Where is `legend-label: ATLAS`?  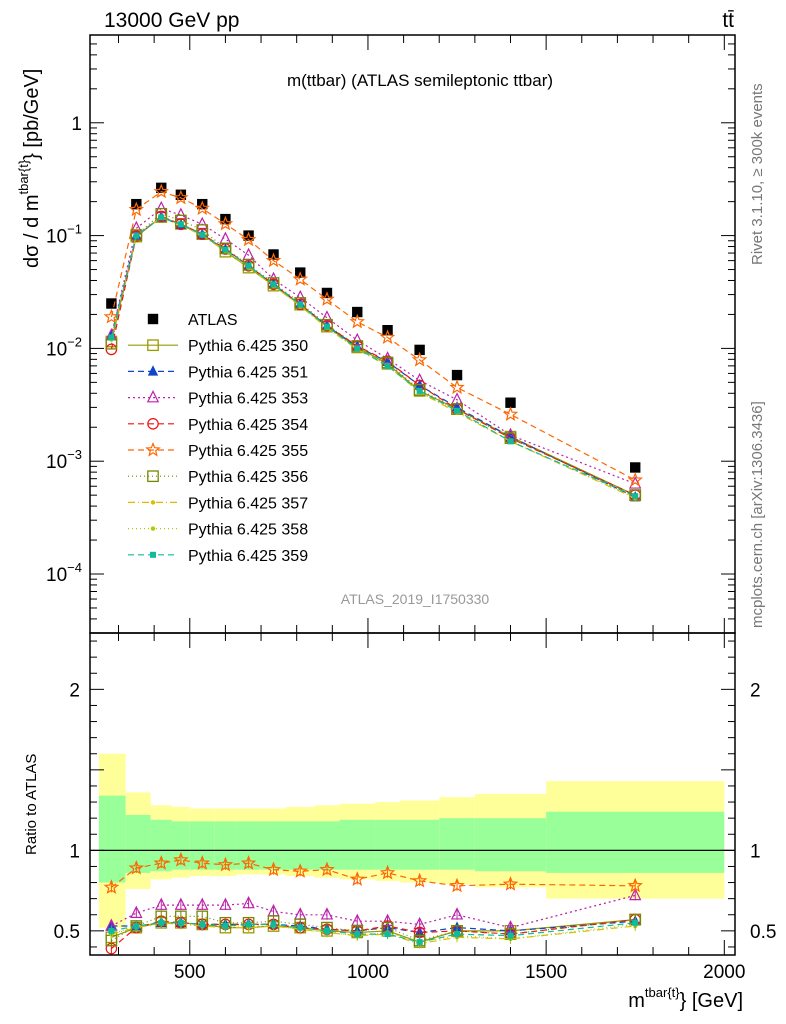 legend-label: ATLAS is located at coordinates (213, 320).